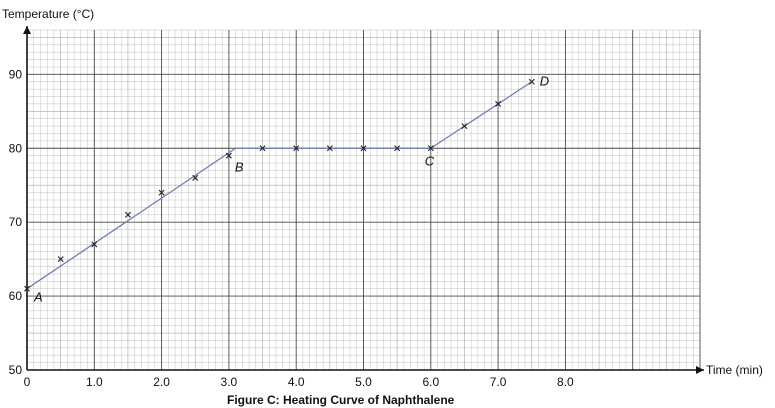 Image resolution: width=775 pixels, height=408 pixels. What do you see at coordinates (239, 167) in the screenshot?
I see `point-label-b: B` at bounding box center [239, 167].